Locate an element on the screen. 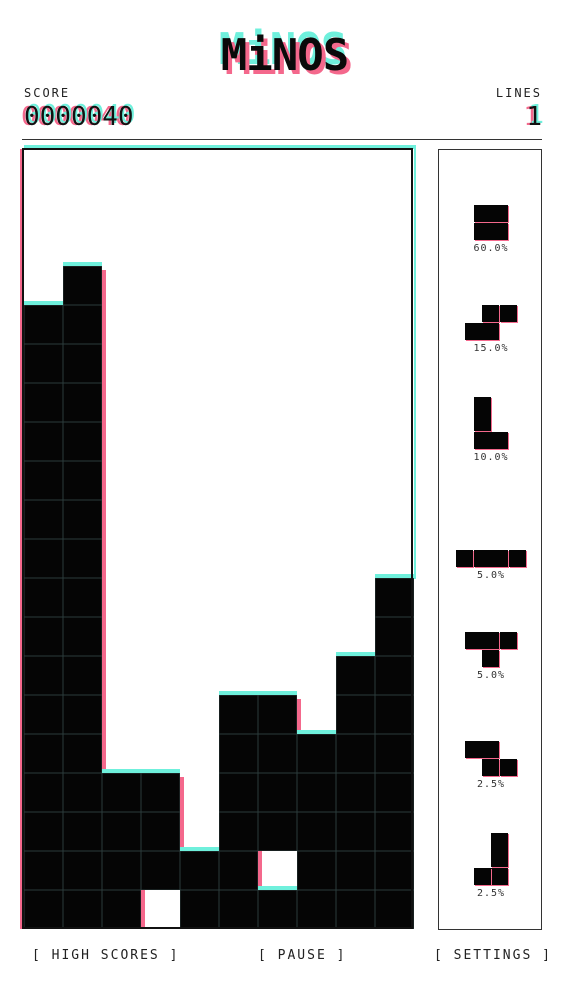  piece-preview-o is located at coordinates (491, 213).